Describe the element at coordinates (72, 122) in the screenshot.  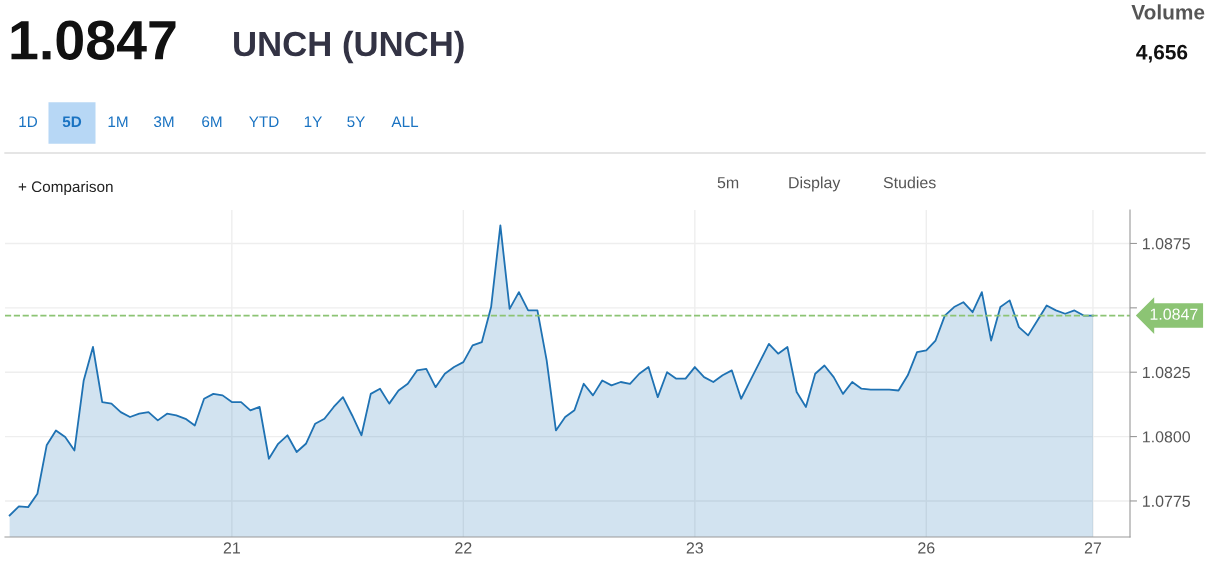
I see `text: 5D` at that location.